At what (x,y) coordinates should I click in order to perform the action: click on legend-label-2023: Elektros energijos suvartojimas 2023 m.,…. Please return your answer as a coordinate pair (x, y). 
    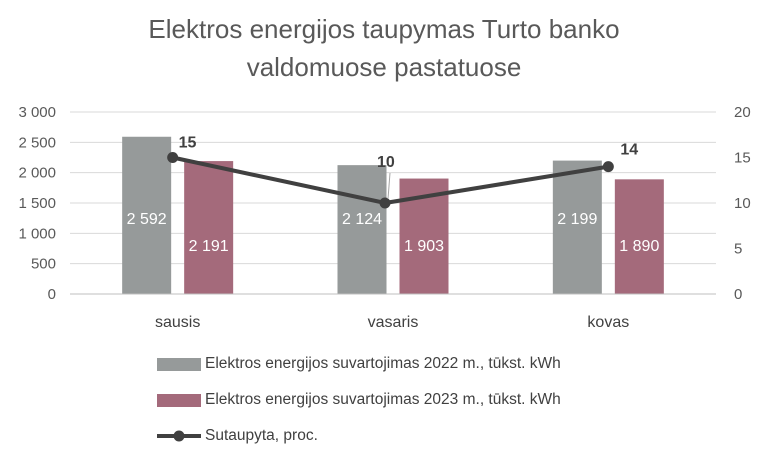
    Looking at the image, I should click on (383, 399).